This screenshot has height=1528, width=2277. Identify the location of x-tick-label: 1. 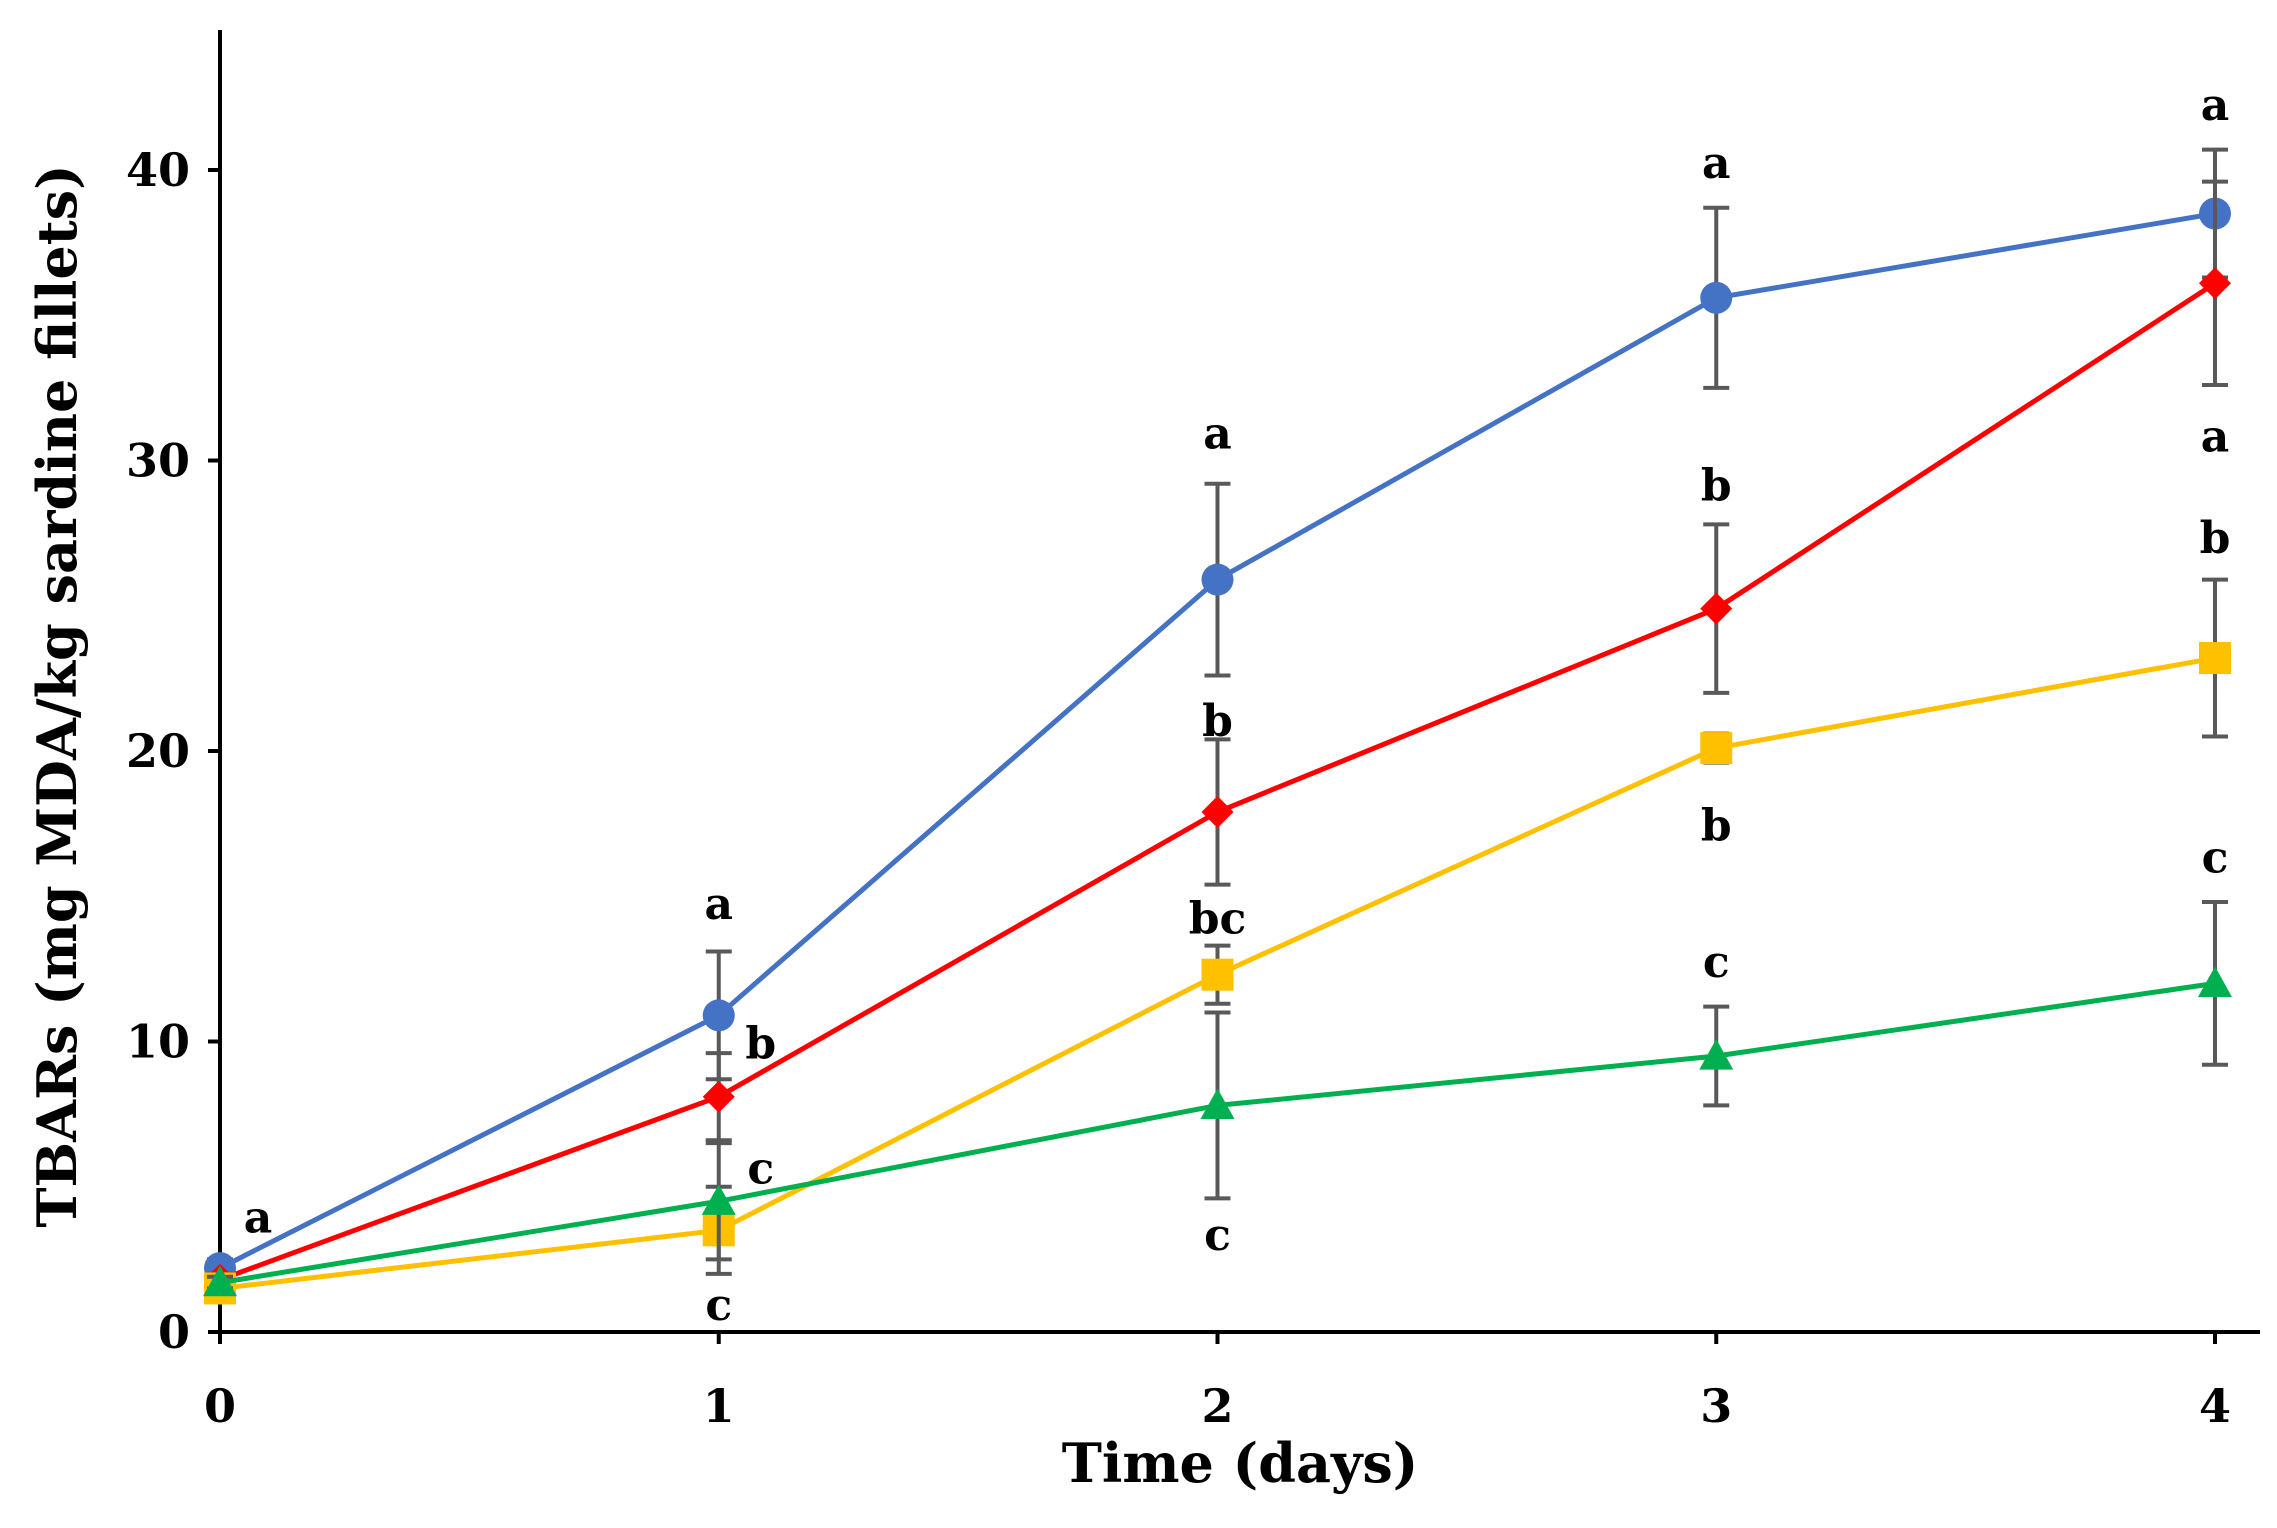
(719, 1406).